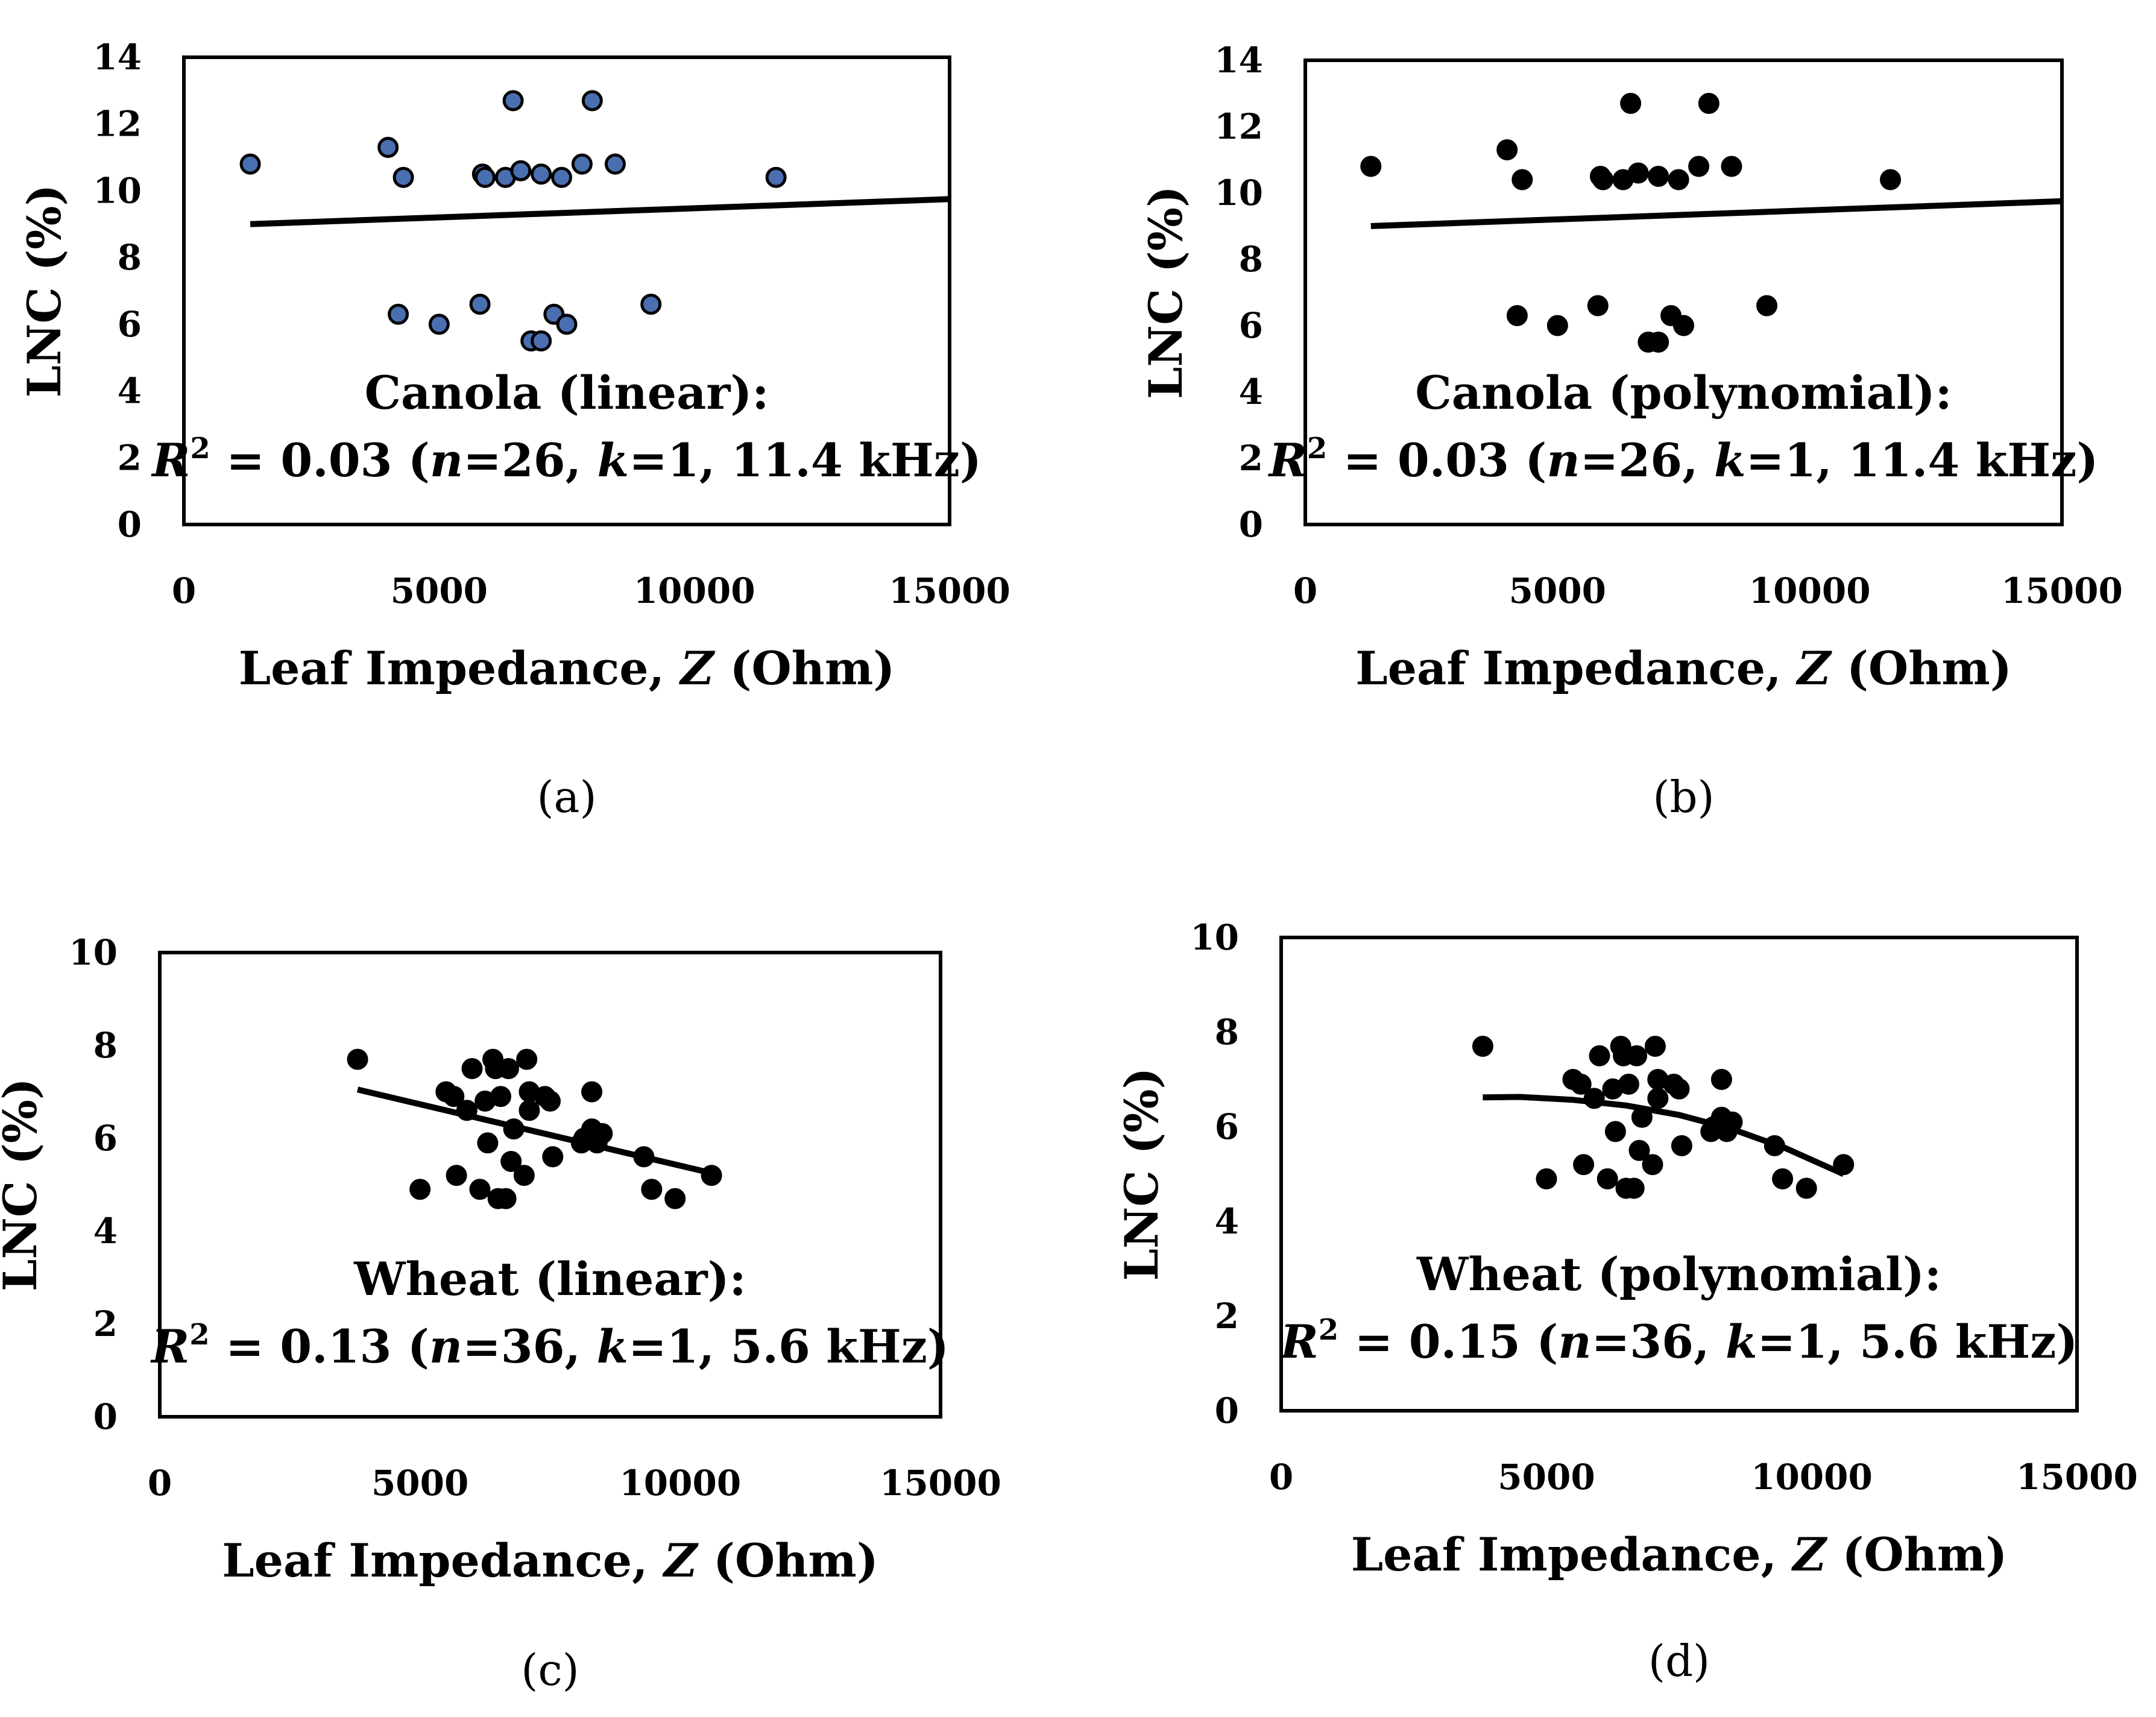 The image size is (2156, 1717). Describe the element at coordinates (549, 1346) in the screenshot. I see `annotation-stats: R2 = 0.13 (n=36, k=1, 5.6 kHz)` at that location.